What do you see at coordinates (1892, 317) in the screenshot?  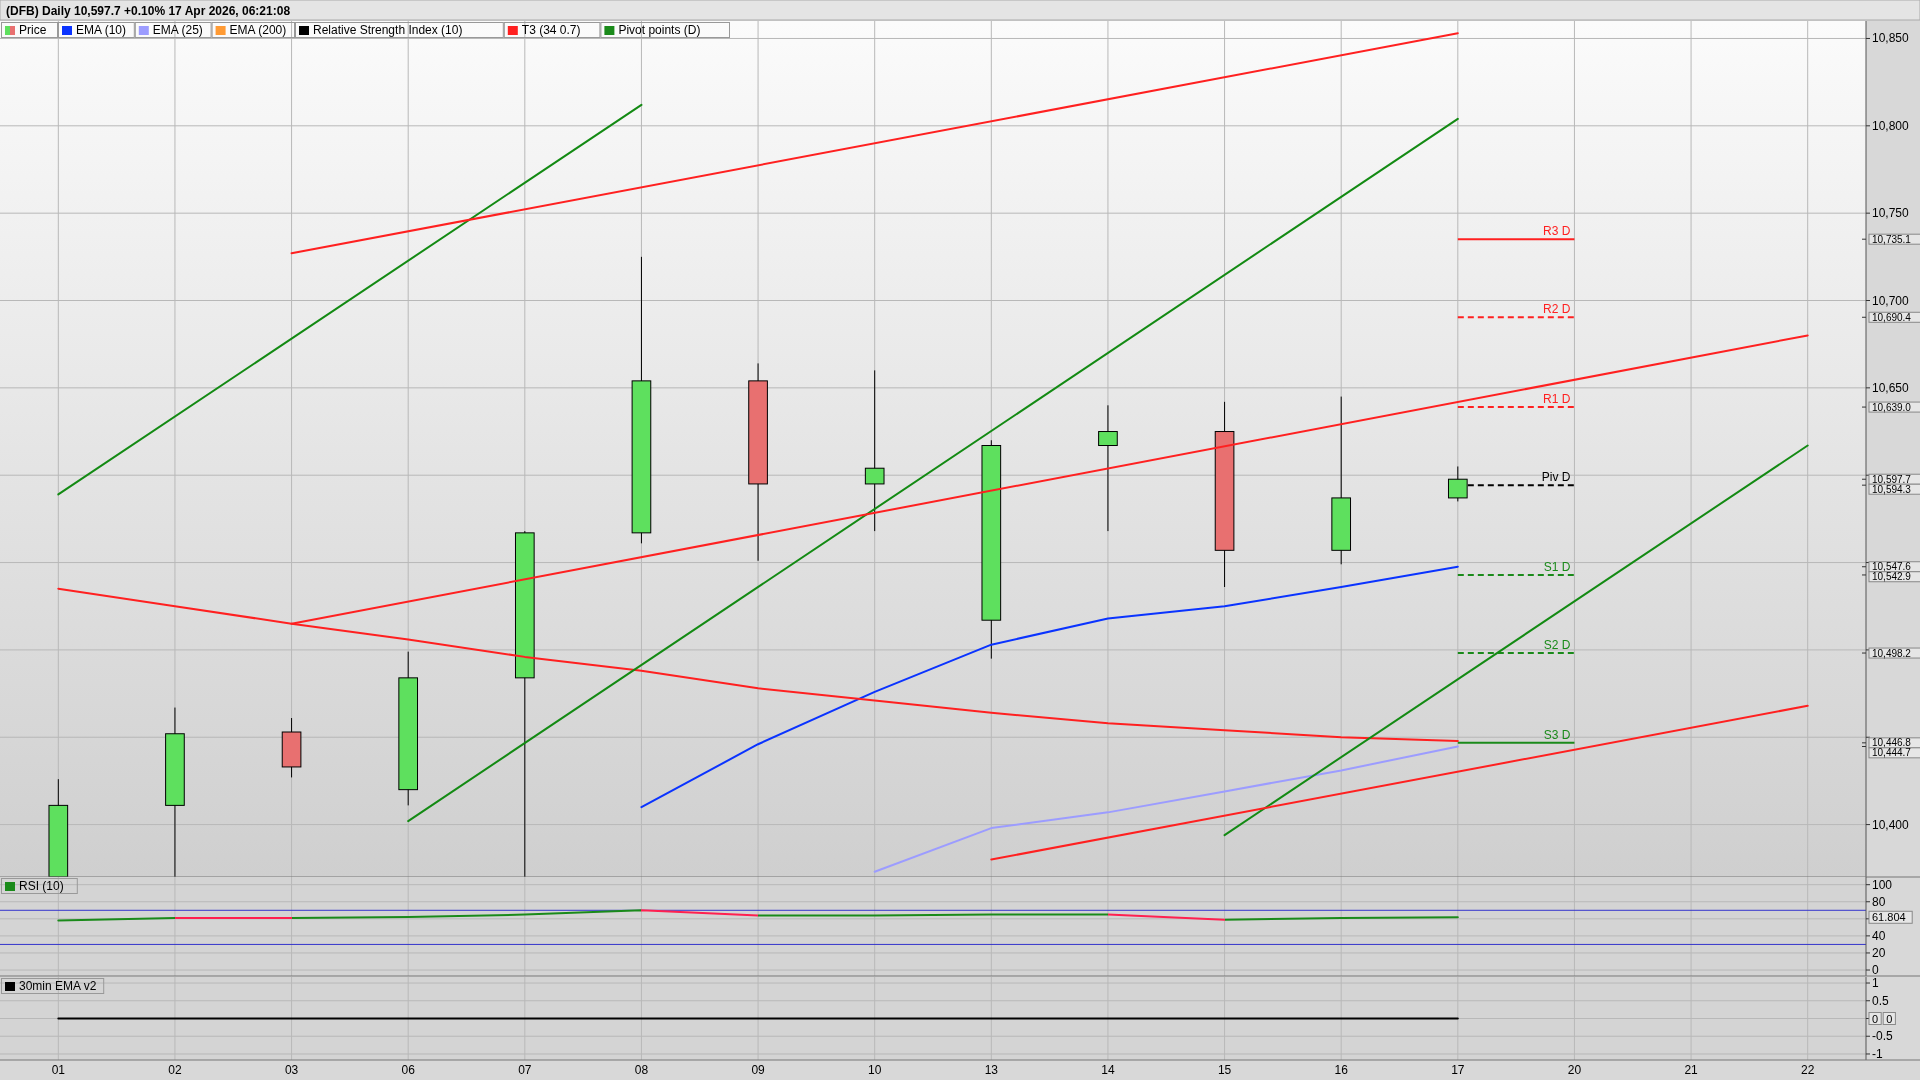 I see `y2-tick-label: 10,690.4` at bounding box center [1892, 317].